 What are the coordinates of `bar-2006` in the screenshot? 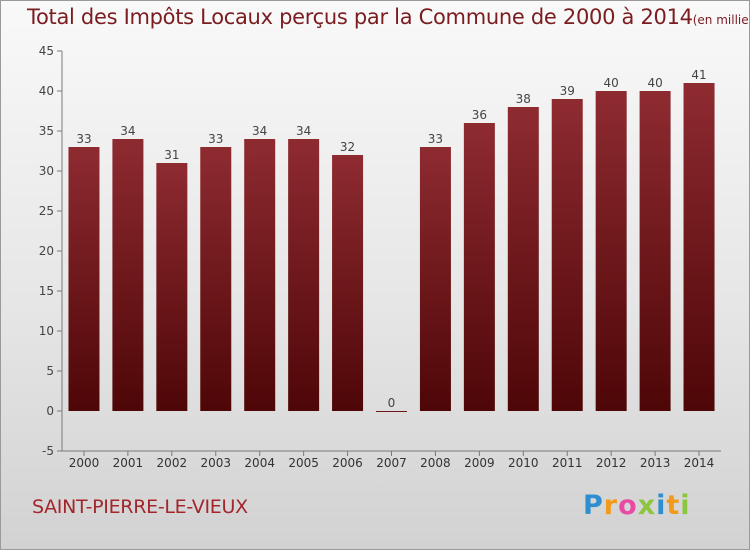 It's located at (348, 283).